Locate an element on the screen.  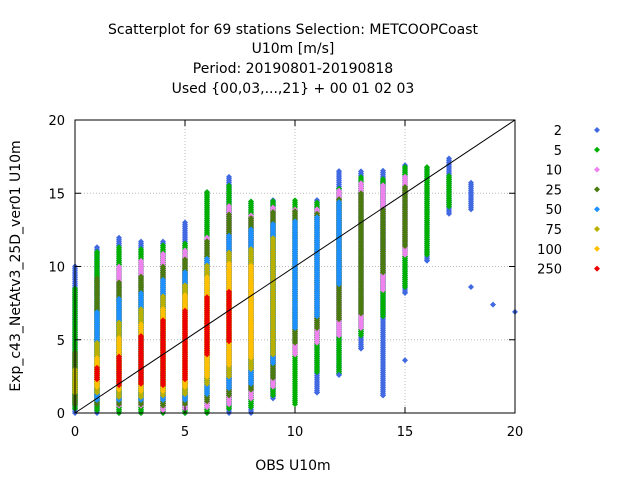
chart-title-line-2: U10m [m/s] is located at coordinates (293, 49).